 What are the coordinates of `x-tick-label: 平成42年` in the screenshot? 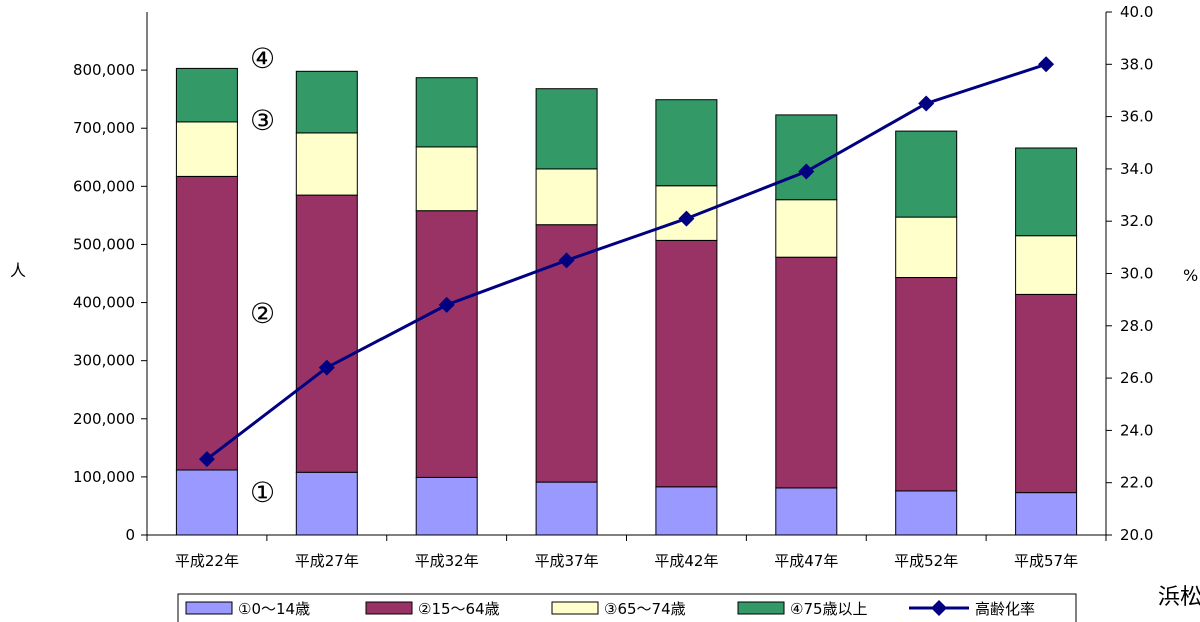 It's located at (686, 561).